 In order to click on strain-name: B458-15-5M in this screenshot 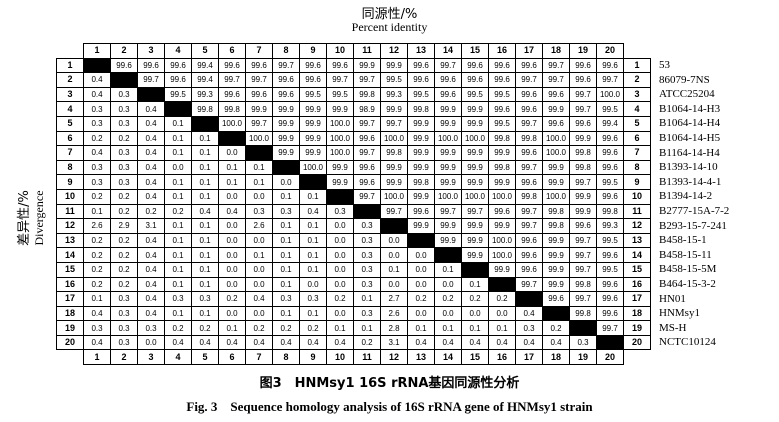, I will do `click(688, 269)`.